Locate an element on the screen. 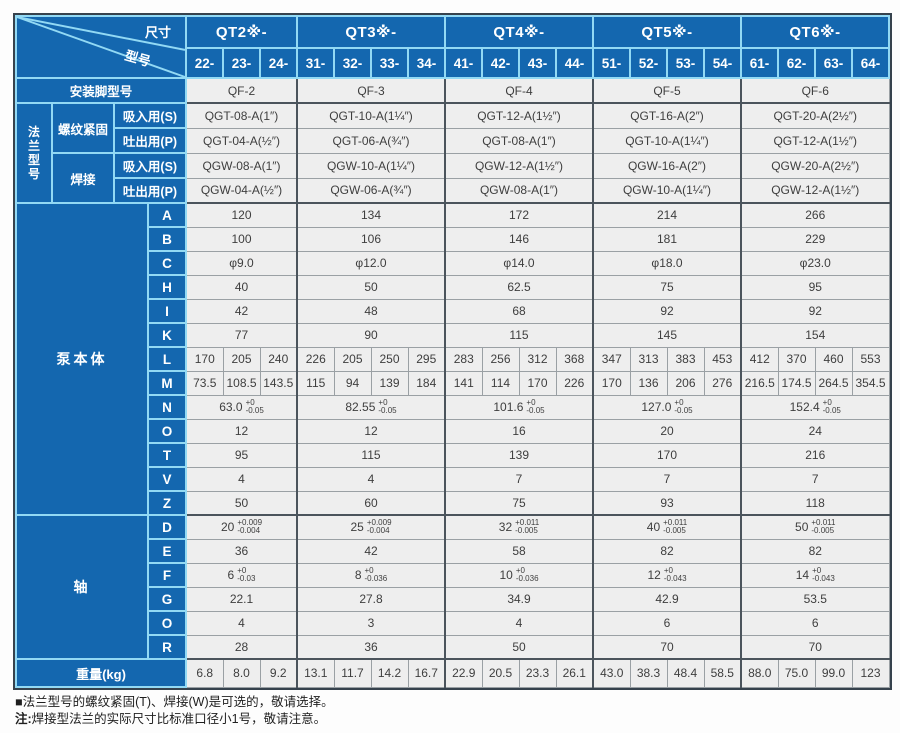 The width and height of the screenshot is (900, 733). value-cell: φ18.0 is located at coordinates (667, 263).